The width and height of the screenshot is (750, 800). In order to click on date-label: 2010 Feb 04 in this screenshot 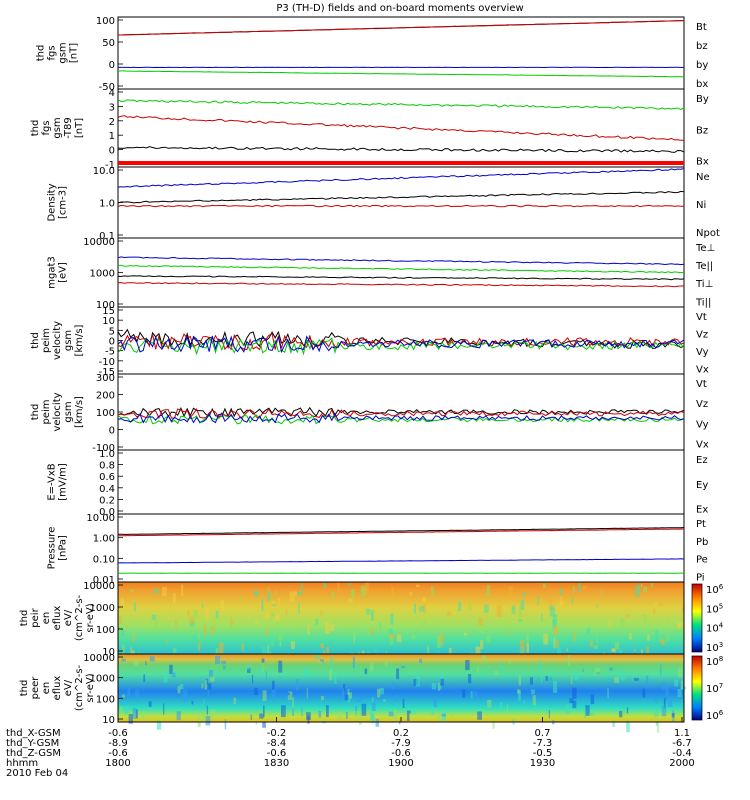, I will do `click(37, 773)`.